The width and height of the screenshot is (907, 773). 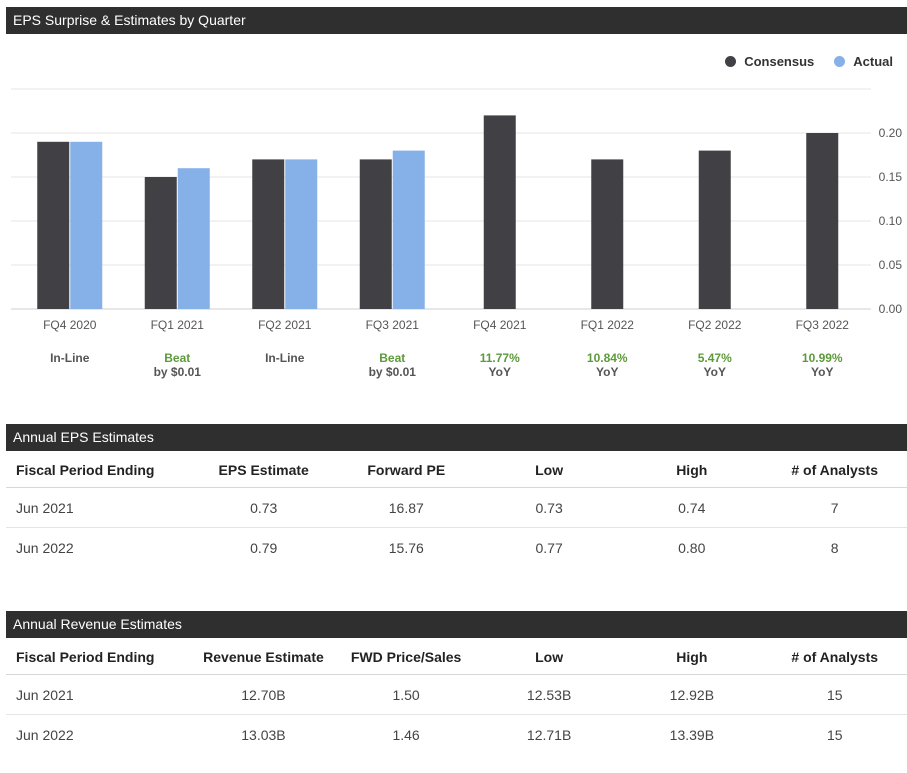 What do you see at coordinates (393, 325) in the screenshot?
I see `x-tick-label: FQ3 2021` at bounding box center [393, 325].